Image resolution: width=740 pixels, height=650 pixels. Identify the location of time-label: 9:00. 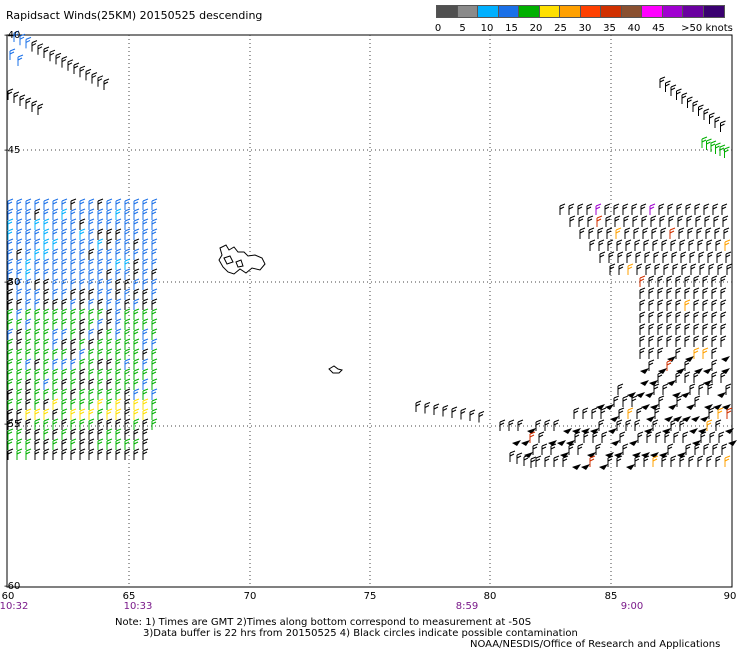
(632, 606).